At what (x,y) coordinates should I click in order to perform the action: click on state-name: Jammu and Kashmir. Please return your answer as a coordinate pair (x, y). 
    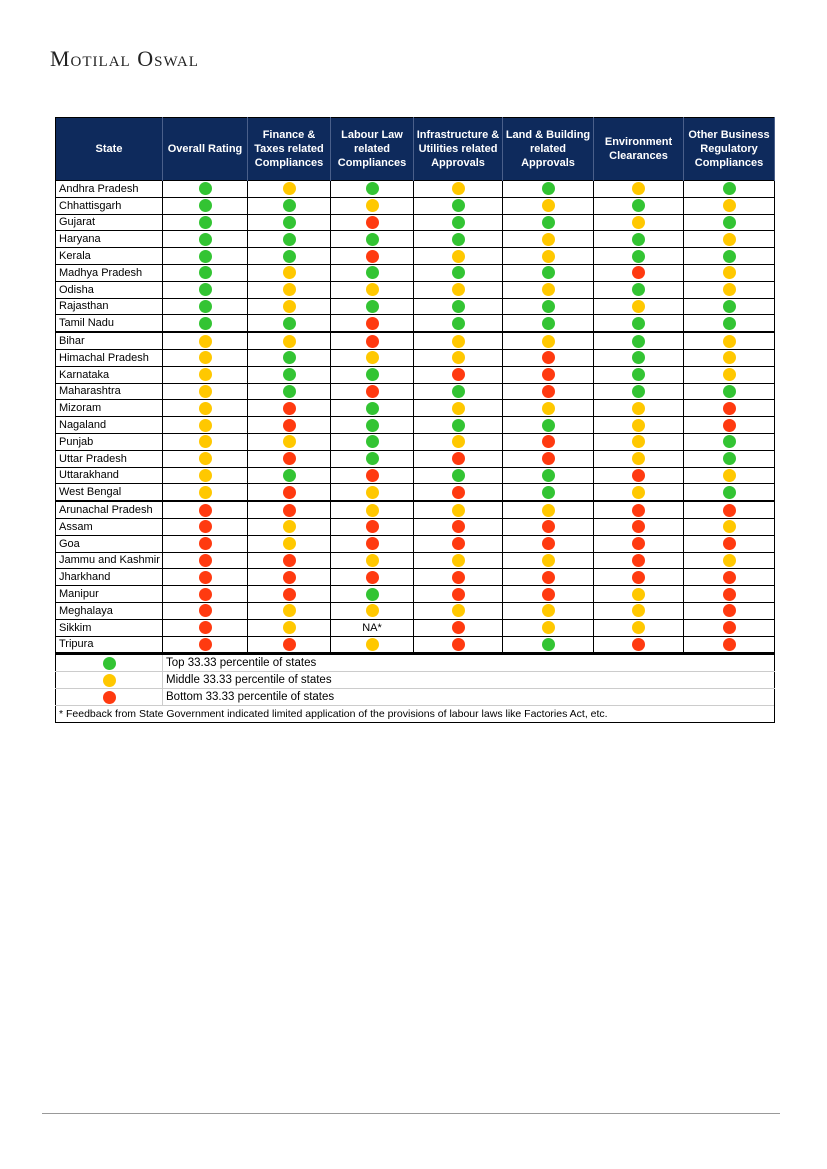
    Looking at the image, I should click on (109, 560).